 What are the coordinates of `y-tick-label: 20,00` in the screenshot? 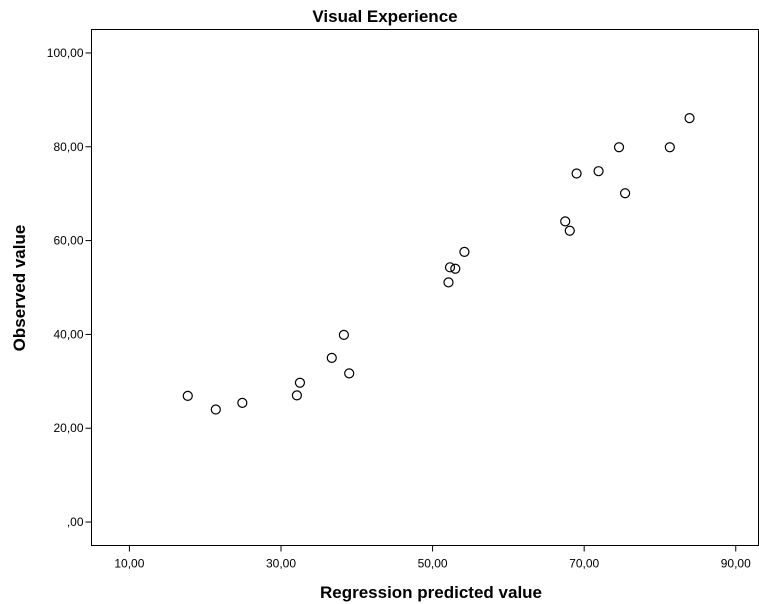 It's located at (68, 428).